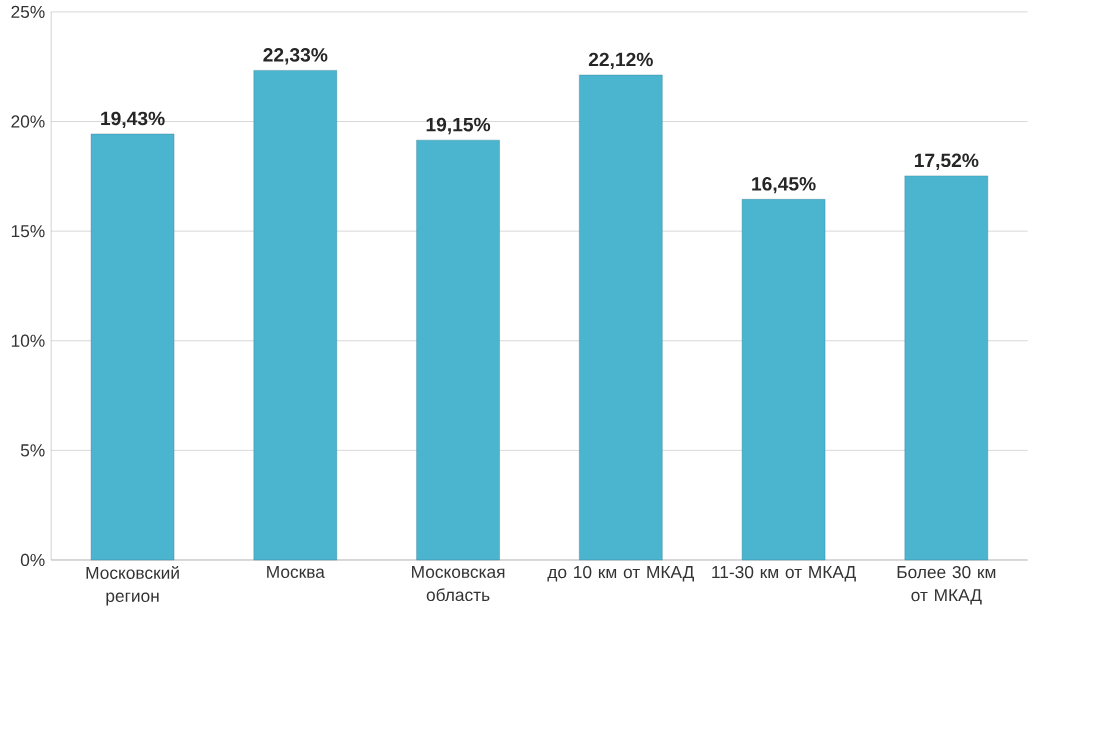 The width and height of the screenshot is (1098, 746). I want to click on data-label: 16,45%, so click(784, 185).